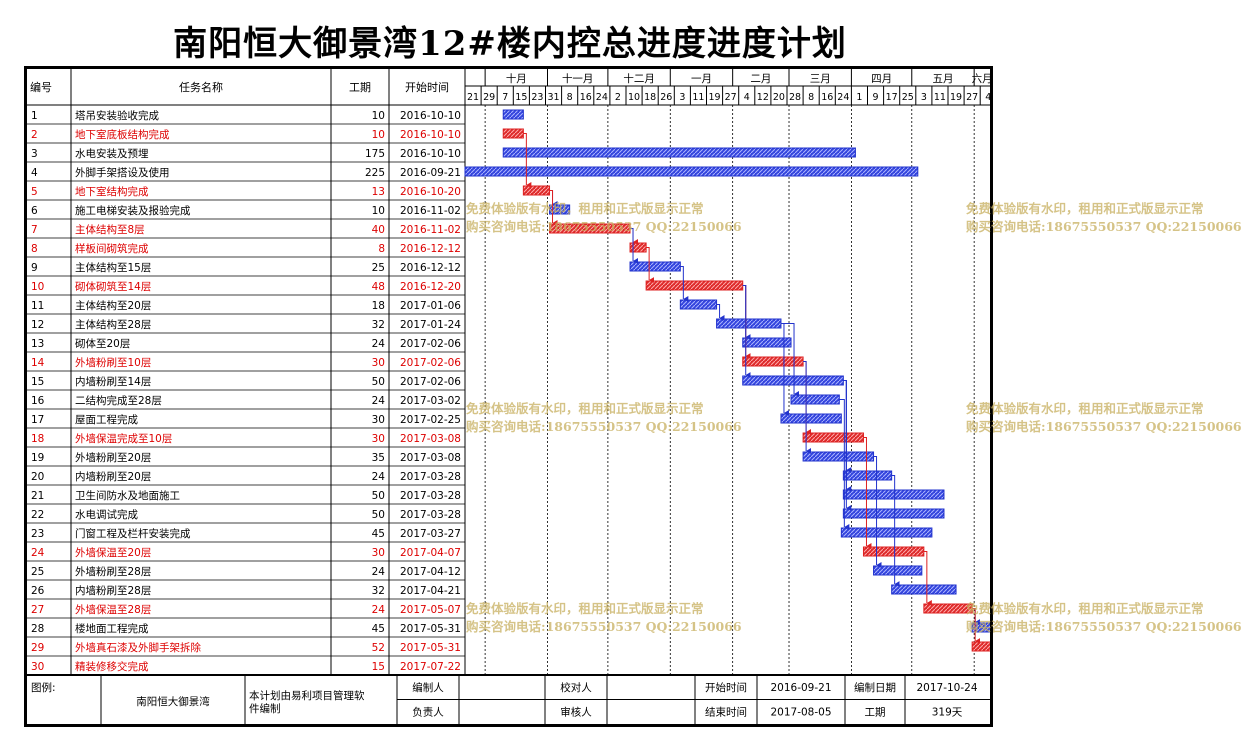 This screenshot has height=751, width=1249. Describe the element at coordinates (246, 248) in the screenshot. I see `table-row: 8 样板间砌筑完成 8 2016-12-12` at that location.